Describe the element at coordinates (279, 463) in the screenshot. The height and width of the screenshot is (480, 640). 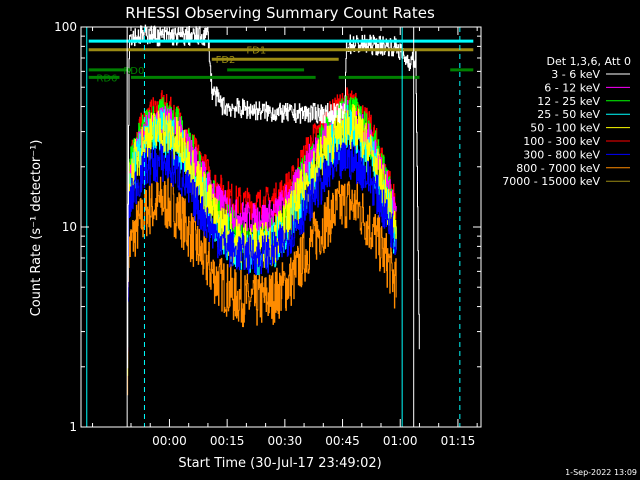
I see `x-axis-label: Start Time (30-Jul-17 23:49:02)` at that location.